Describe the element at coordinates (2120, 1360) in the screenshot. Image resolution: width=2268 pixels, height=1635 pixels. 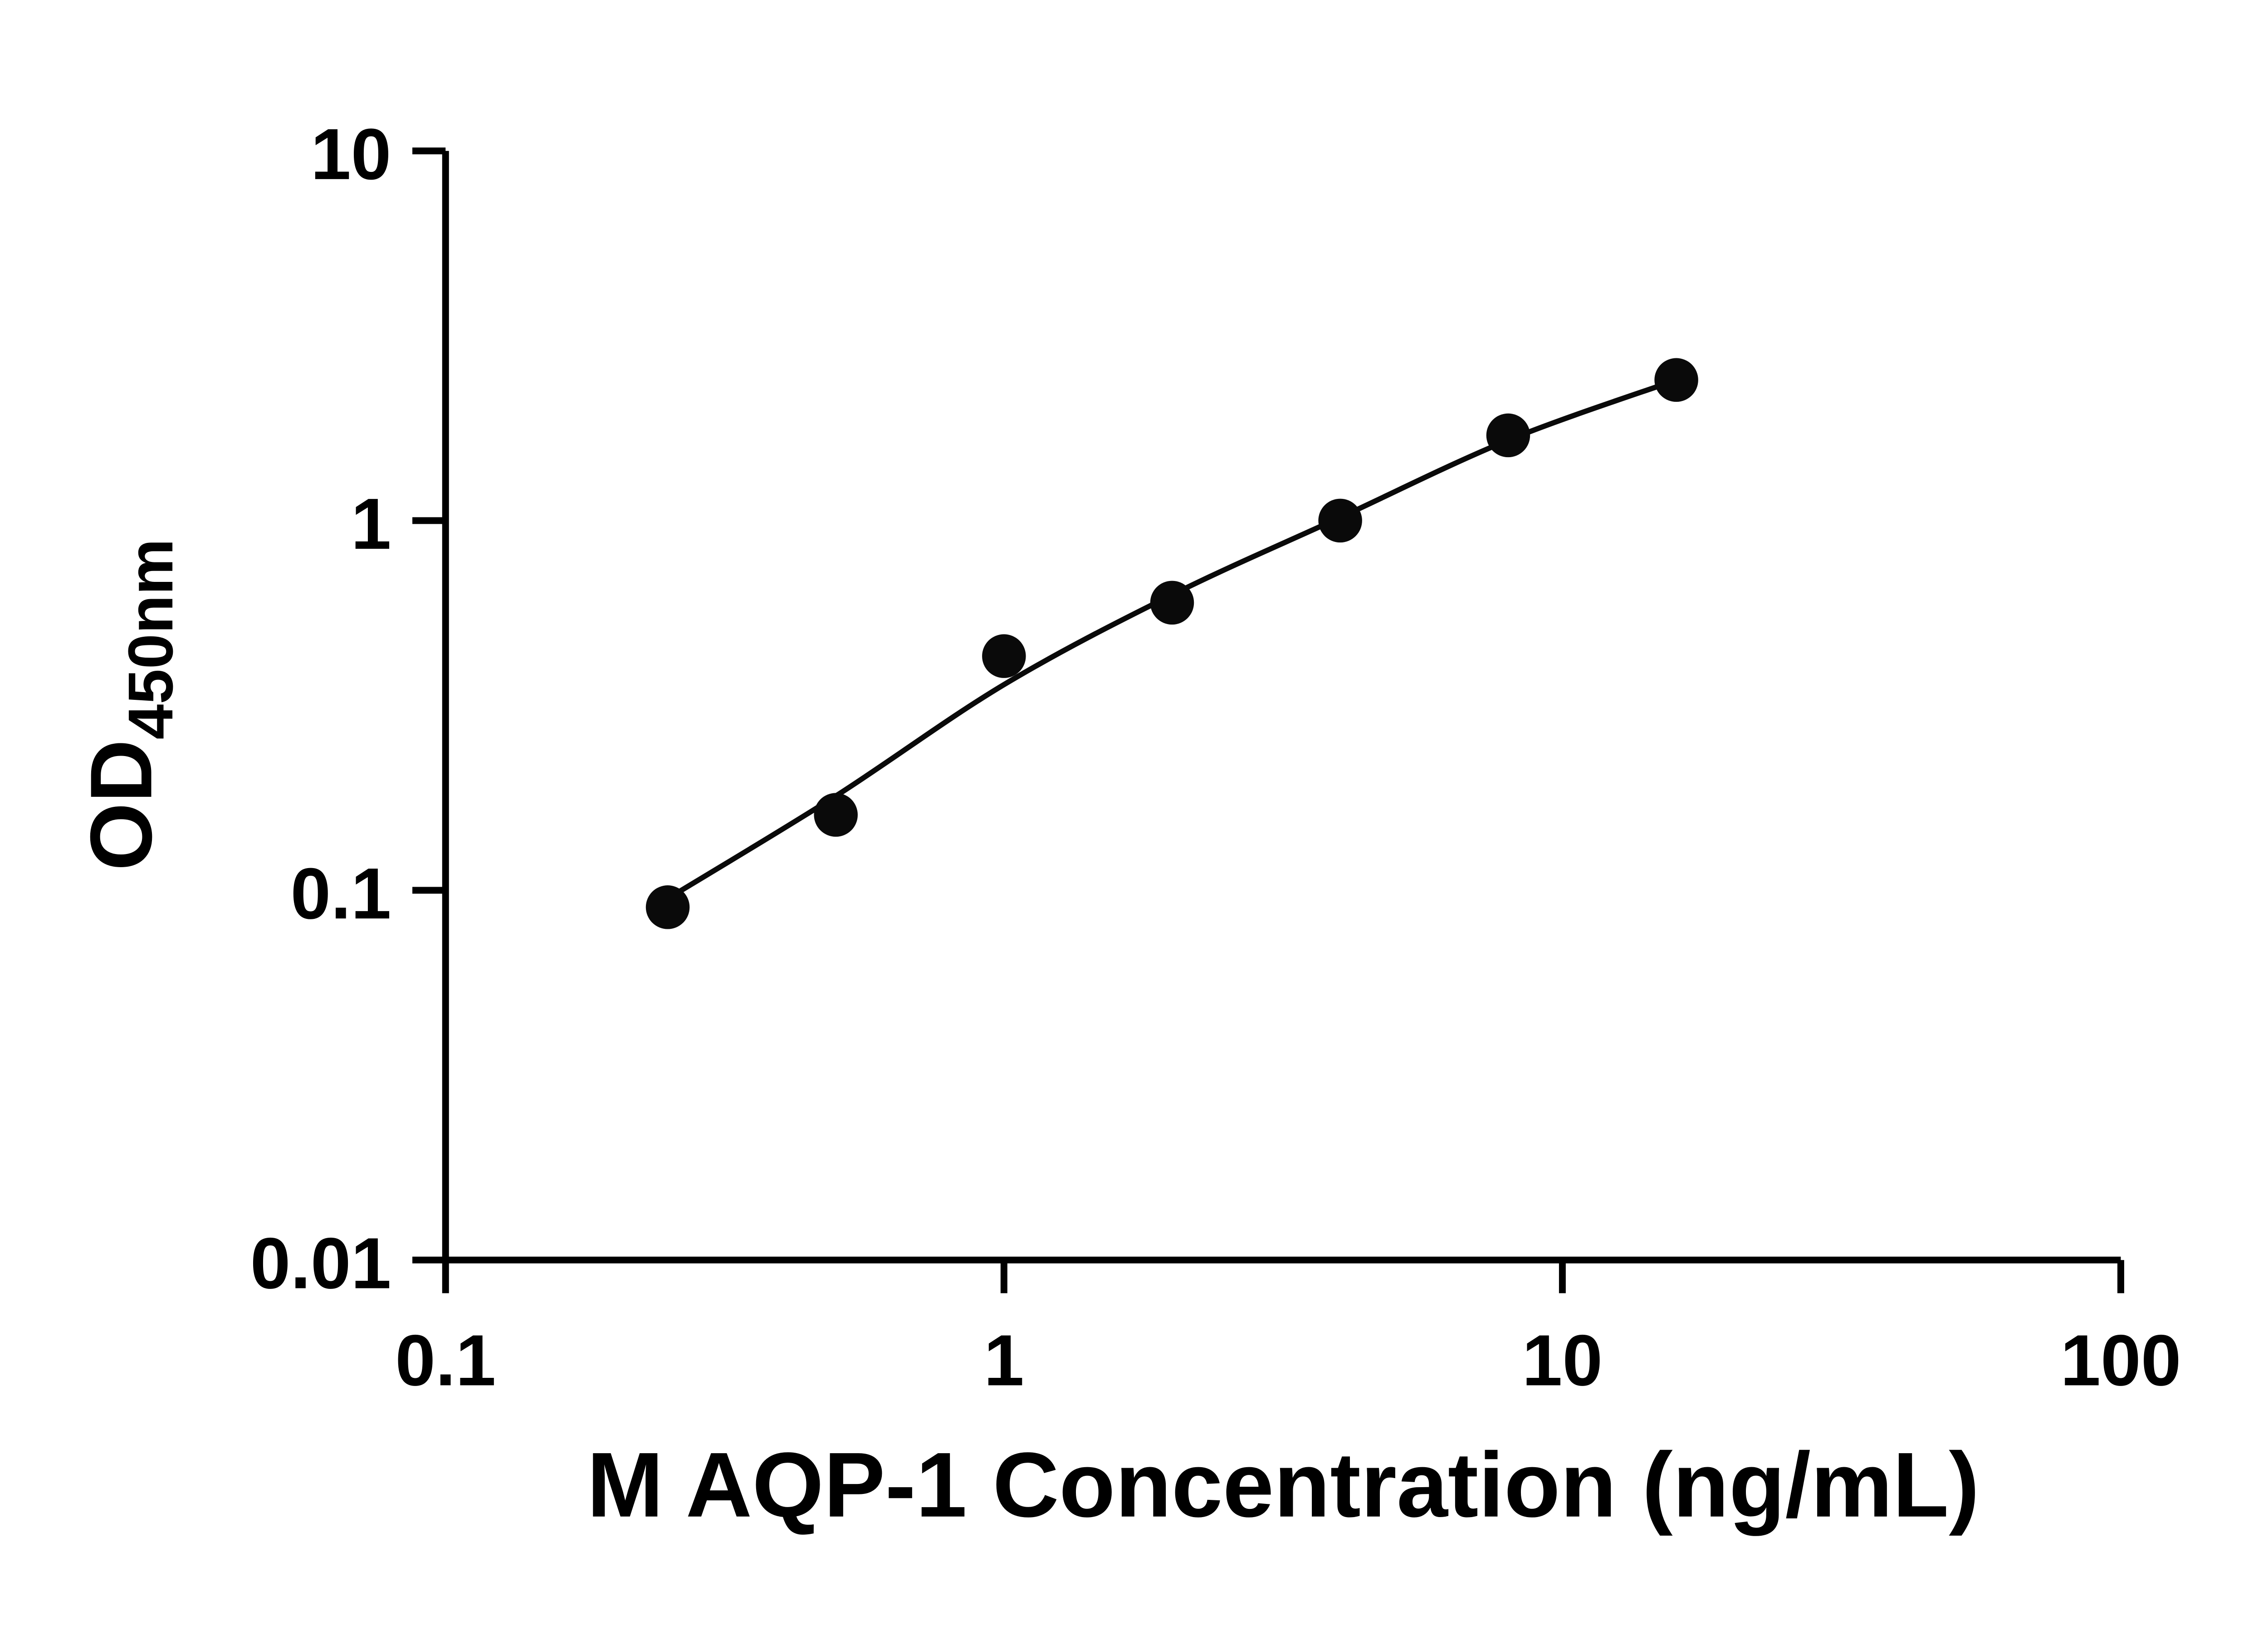
I see `x-tick-label: 100` at that location.